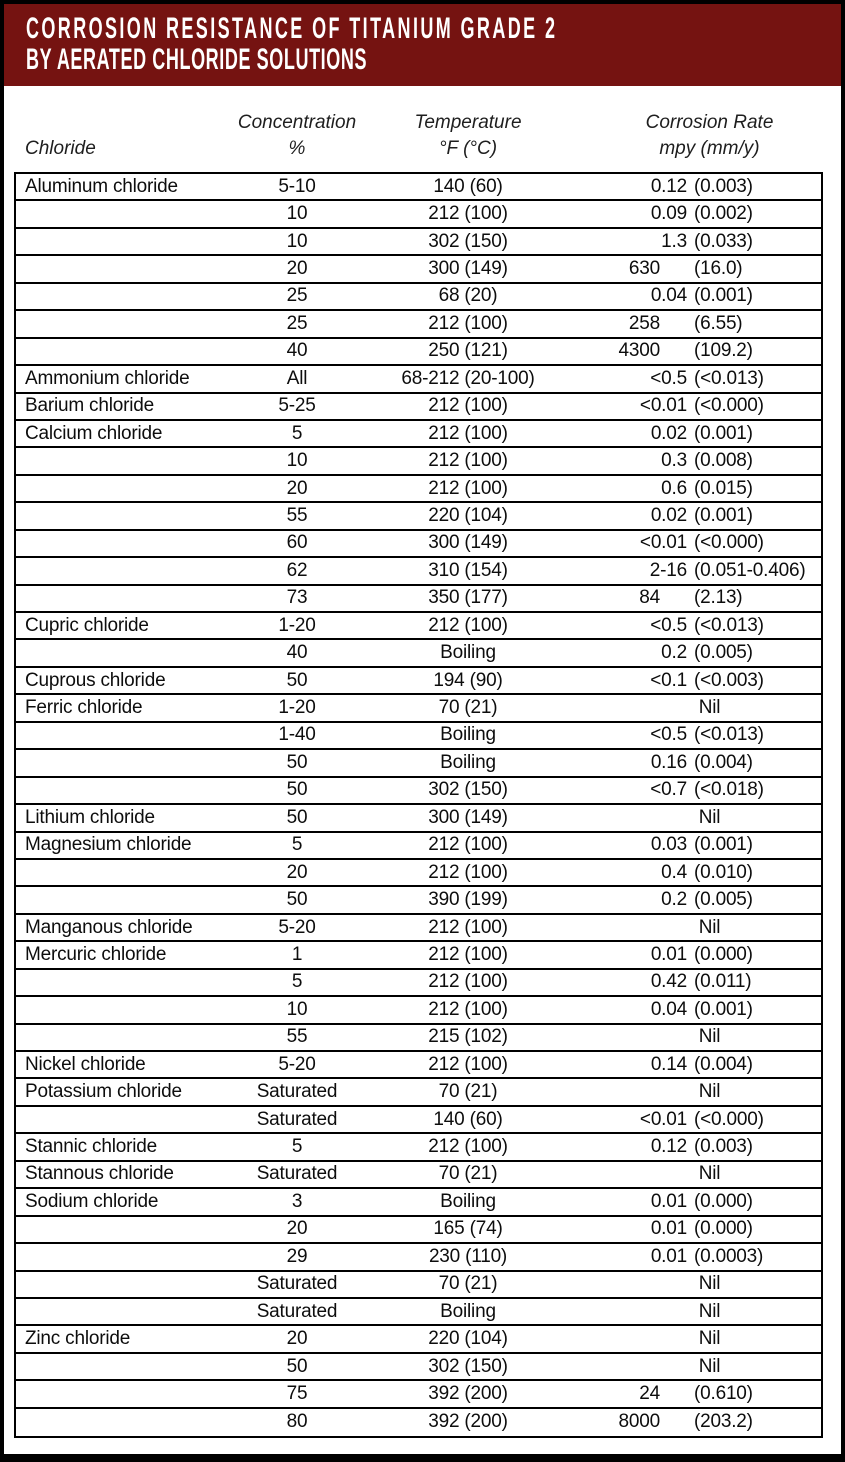 The image size is (845, 1462). What do you see at coordinates (644, 323) in the screenshot?
I see `corrosion-rate-mpy-value: 258` at bounding box center [644, 323].